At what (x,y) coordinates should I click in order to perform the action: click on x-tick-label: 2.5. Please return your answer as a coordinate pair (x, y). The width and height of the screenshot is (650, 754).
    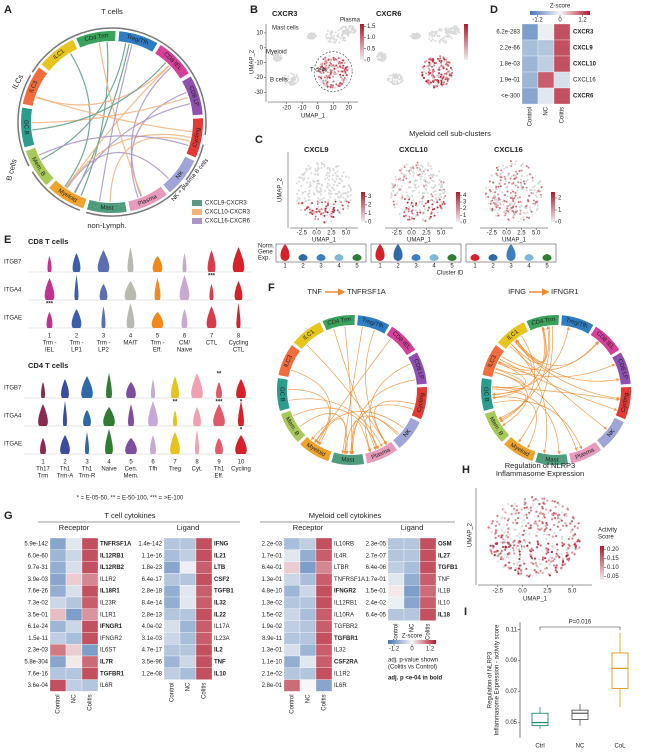
    Looking at the image, I should click on (331, 234).